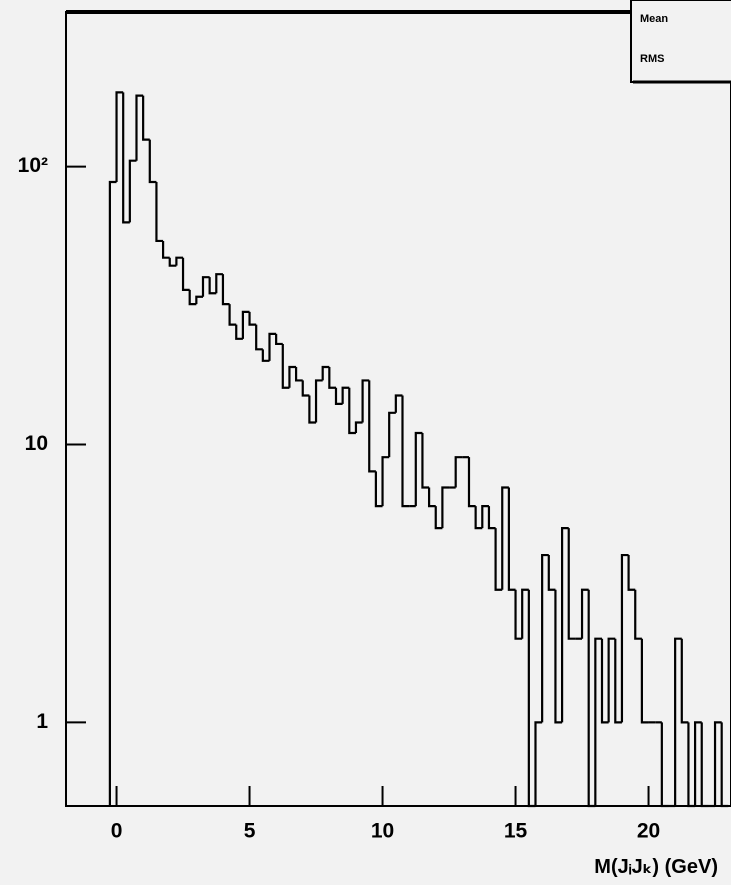  I want to click on x-tick-label: 0, so click(117, 831).